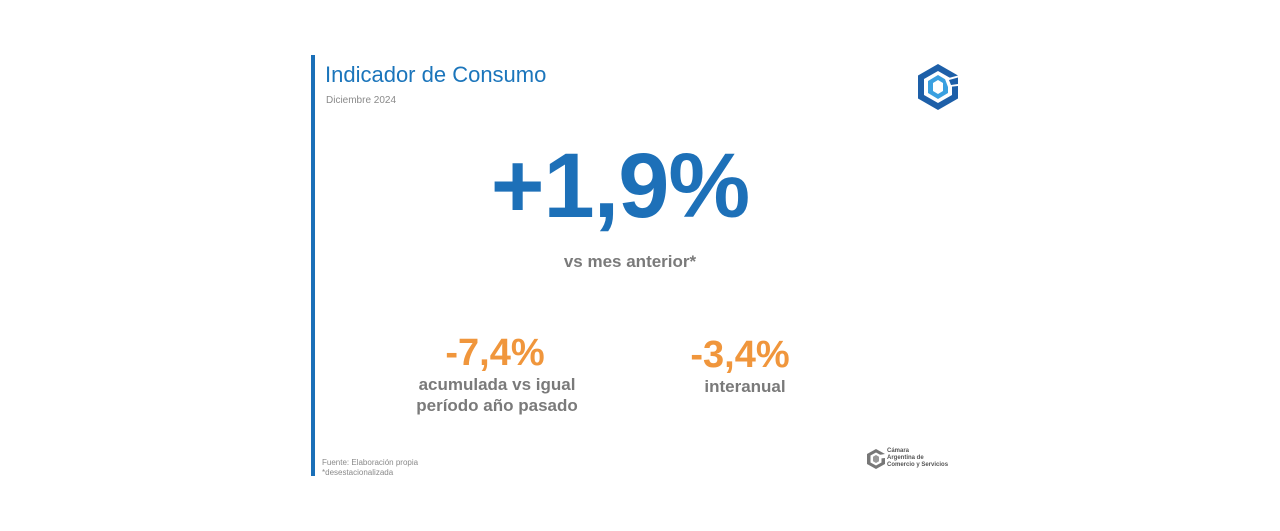  I want to click on interannual-label: interanual, so click(745, 386).